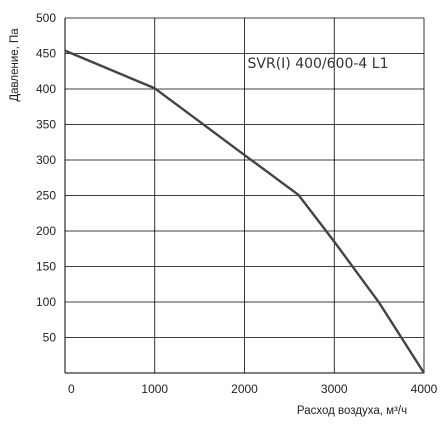 This screenshot has width=442, height=435. I want to click on y-tick-label-300: 300, so click(46, 160).